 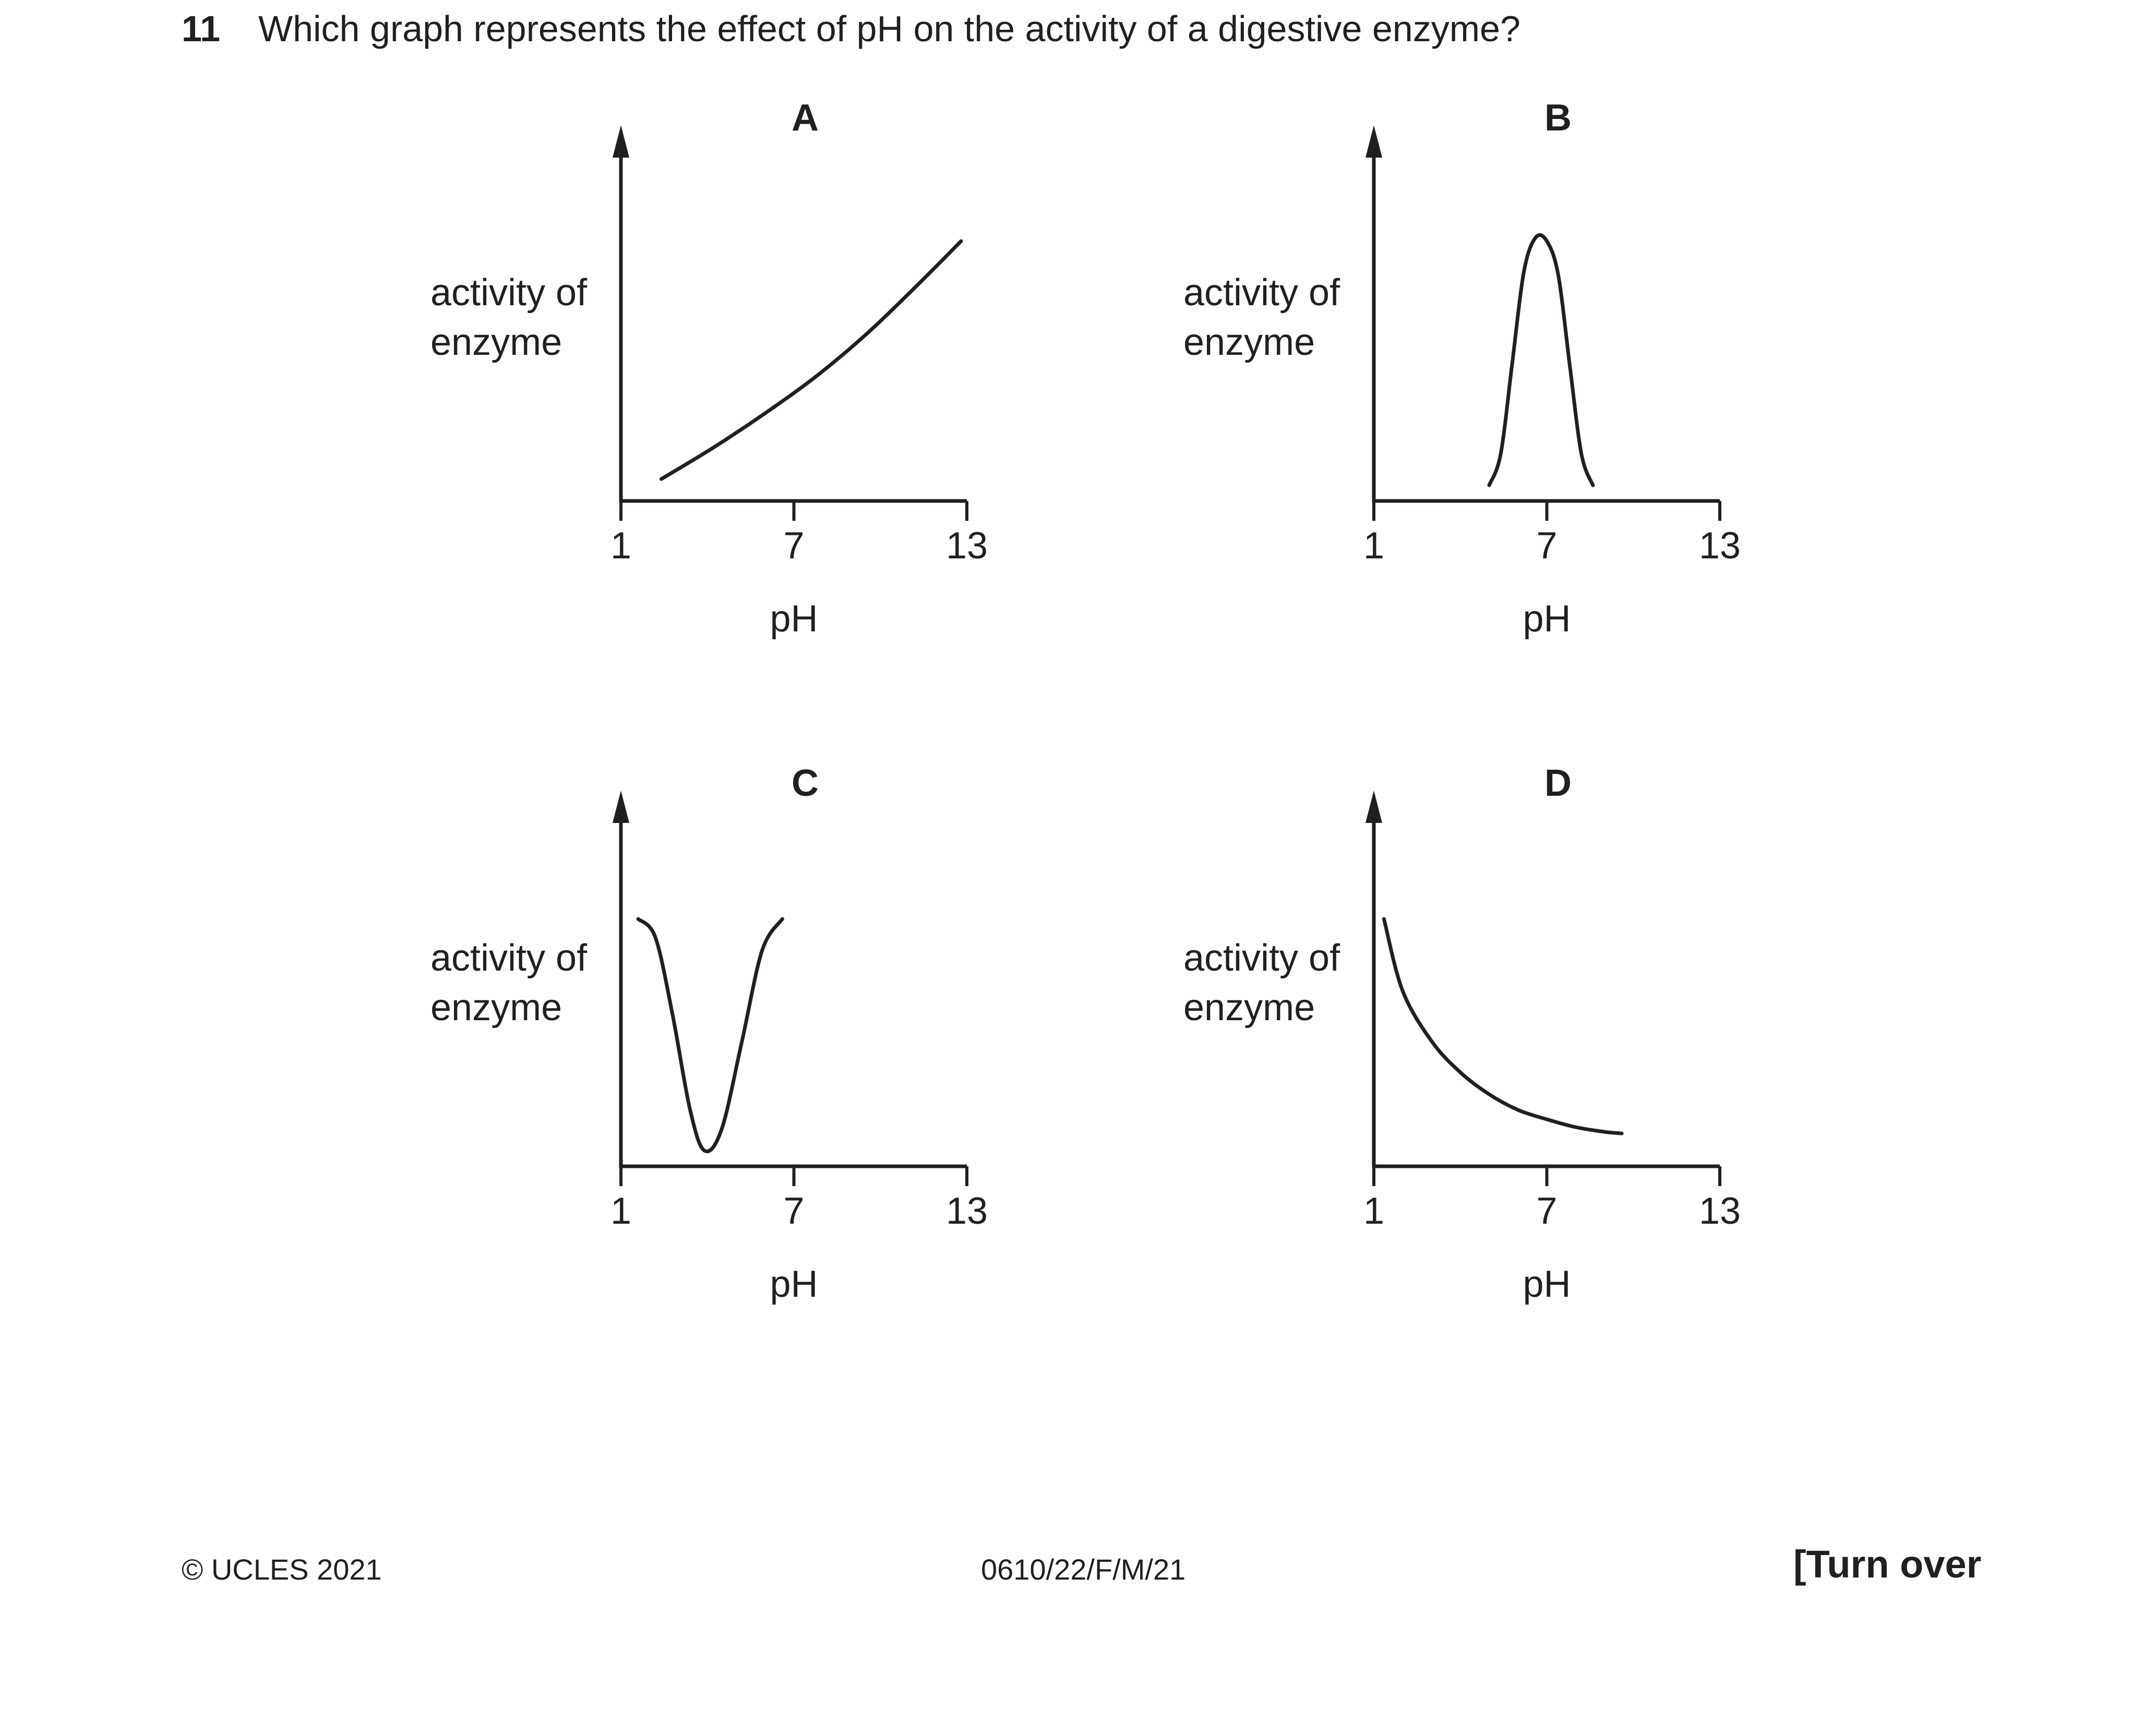 I want to click on footer-copyright: © UCLES 2021, so click(x=282, y=1569).